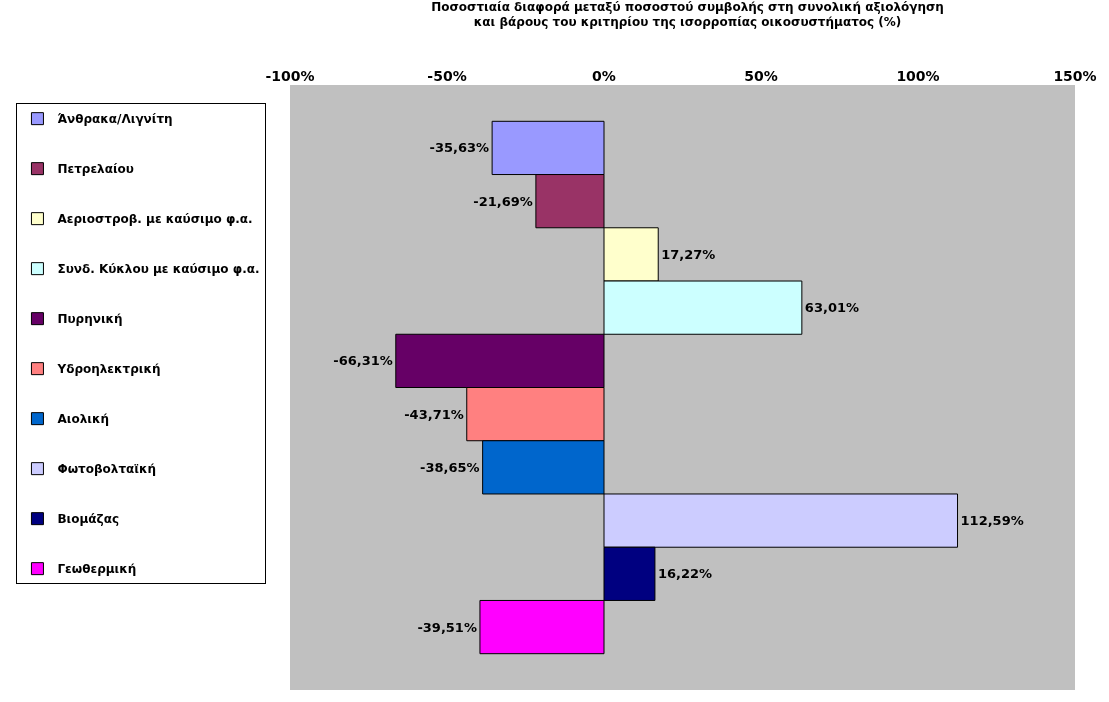 This screenshot has width=1109, height=702. I want to click on legend-label: Άνθρακα/Λιγνίτη, so click(115, 119).